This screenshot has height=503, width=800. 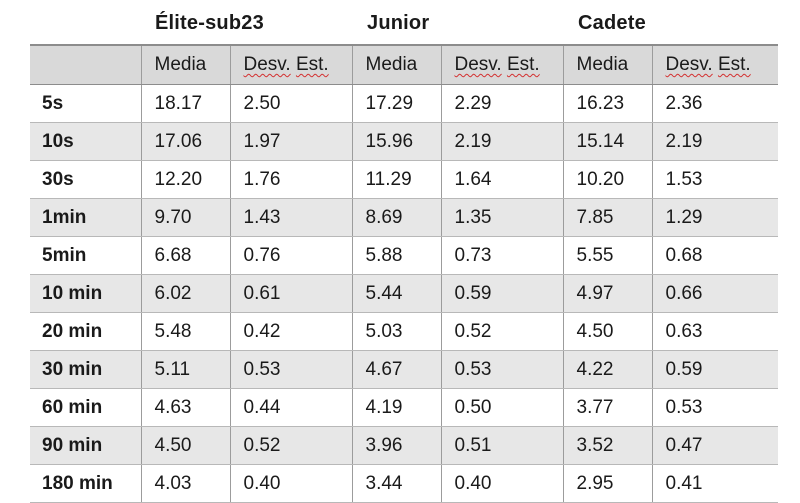 I want to click on group-label-elite-sub23: Élite-sub23, so click(x=209, y=23).